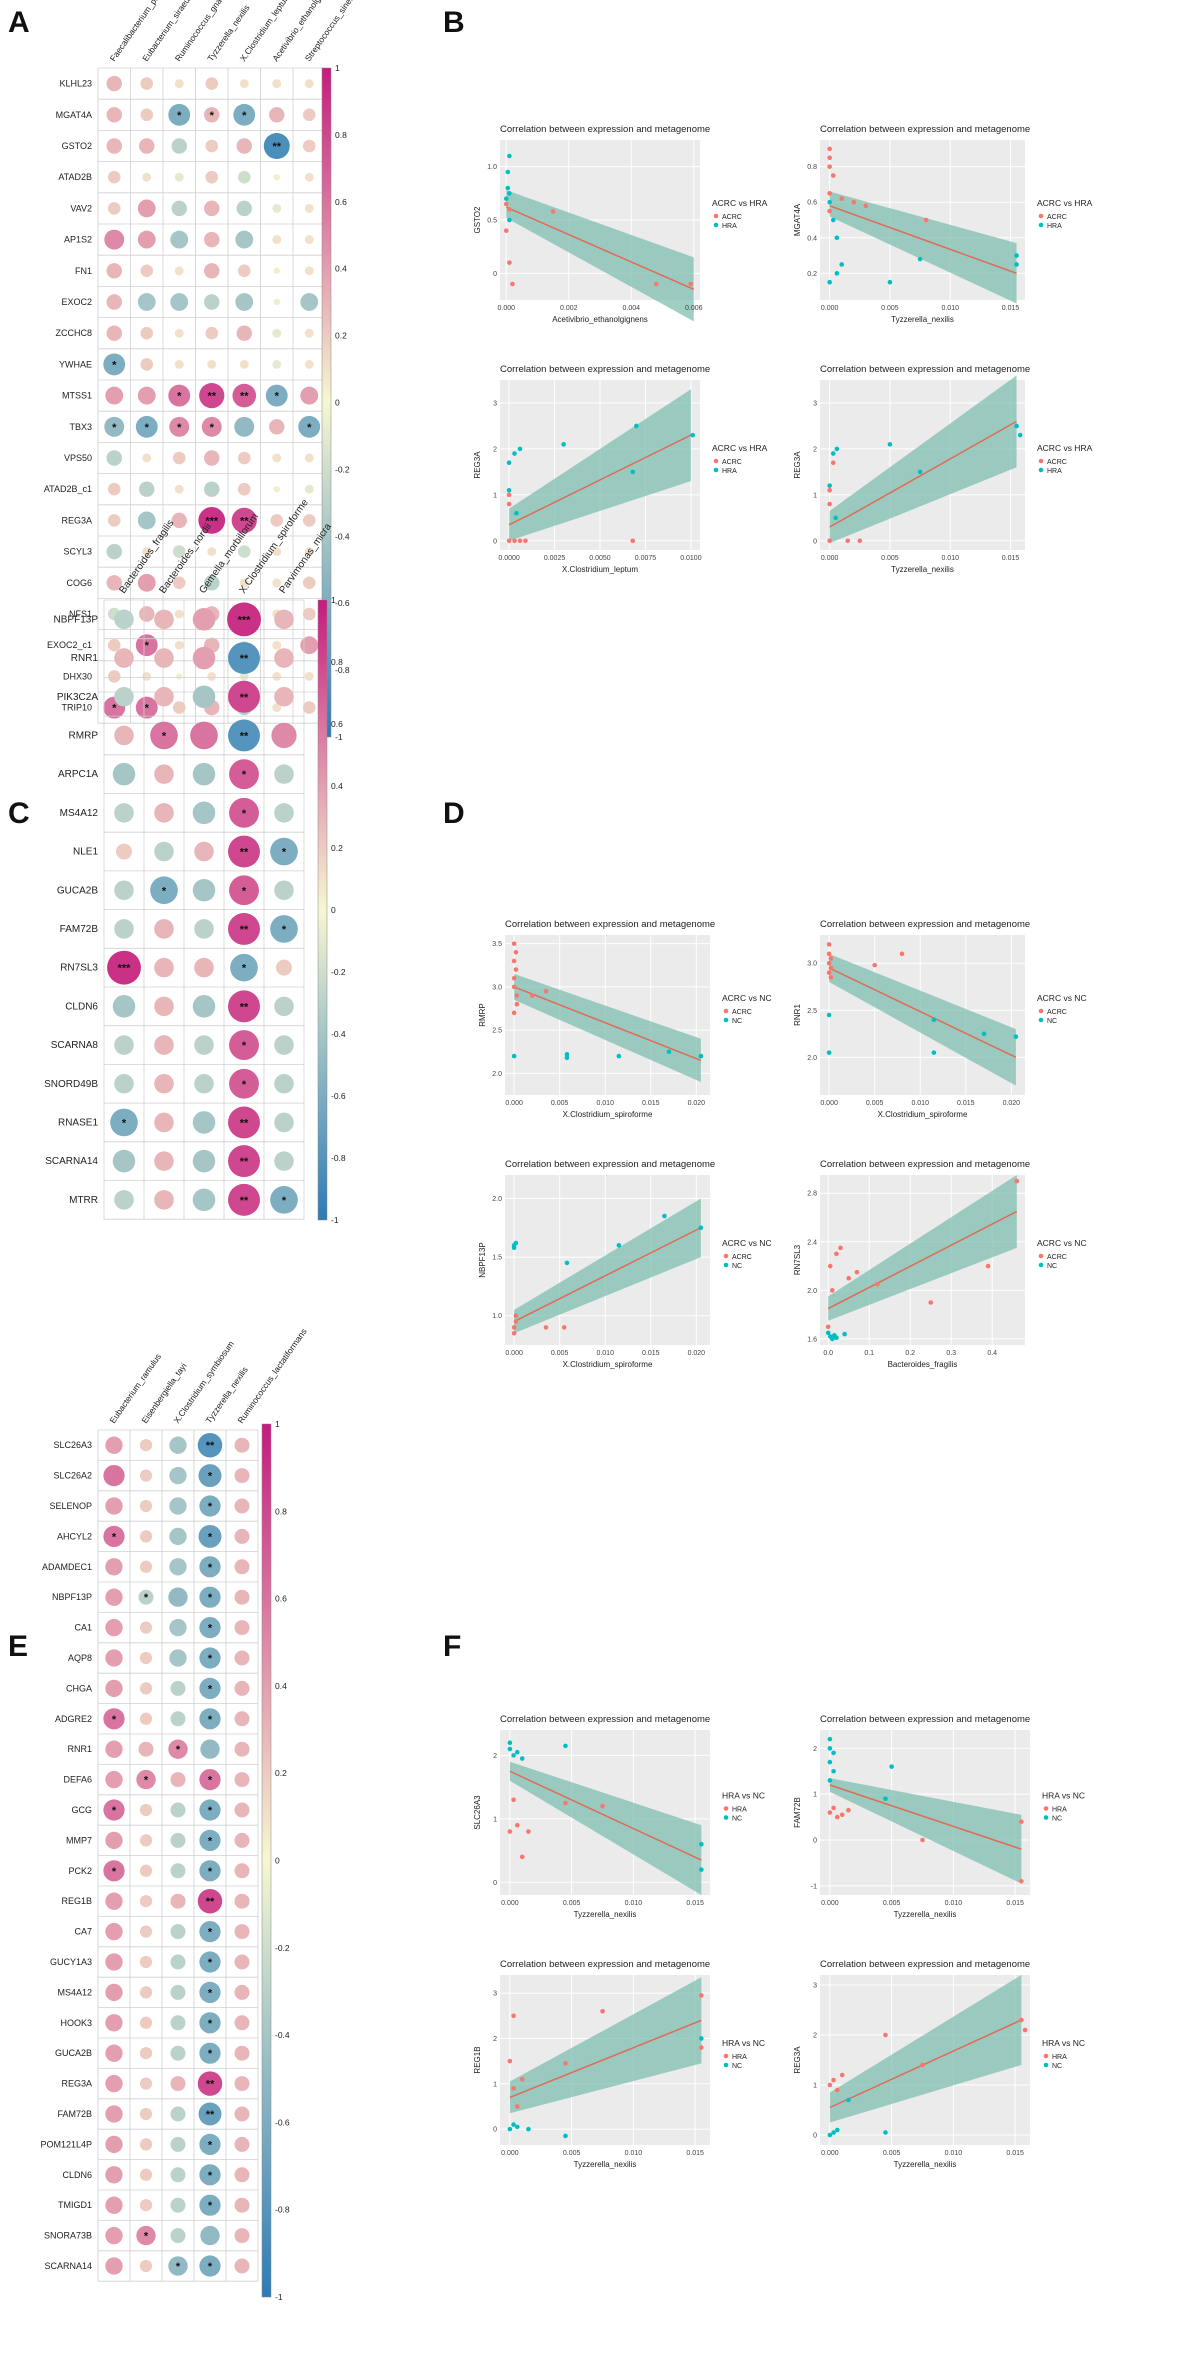  I want to click on y-axis-label: RMRP, so click(482, 1015).